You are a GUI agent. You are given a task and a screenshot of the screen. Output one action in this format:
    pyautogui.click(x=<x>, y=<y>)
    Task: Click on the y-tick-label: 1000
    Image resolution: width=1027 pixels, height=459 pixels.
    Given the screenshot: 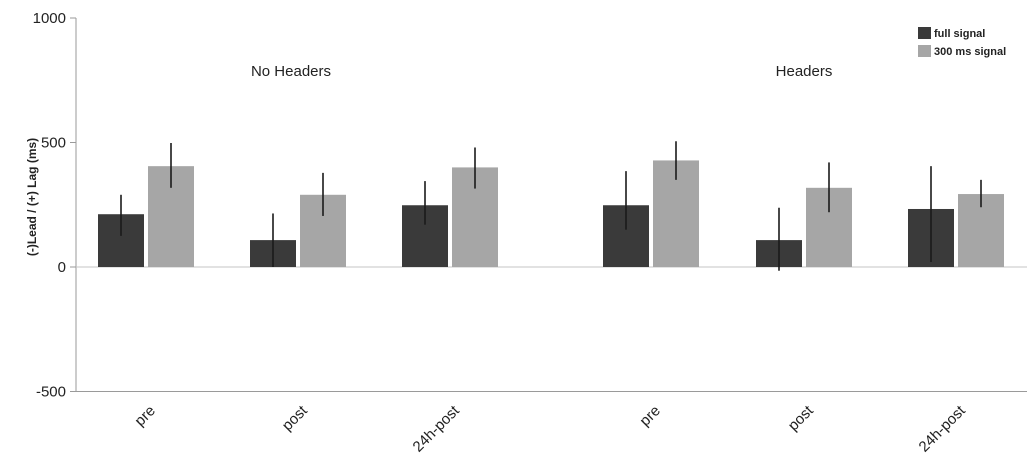 What is the action you would take?
    pyautogui.click(x=49, y=18)
    